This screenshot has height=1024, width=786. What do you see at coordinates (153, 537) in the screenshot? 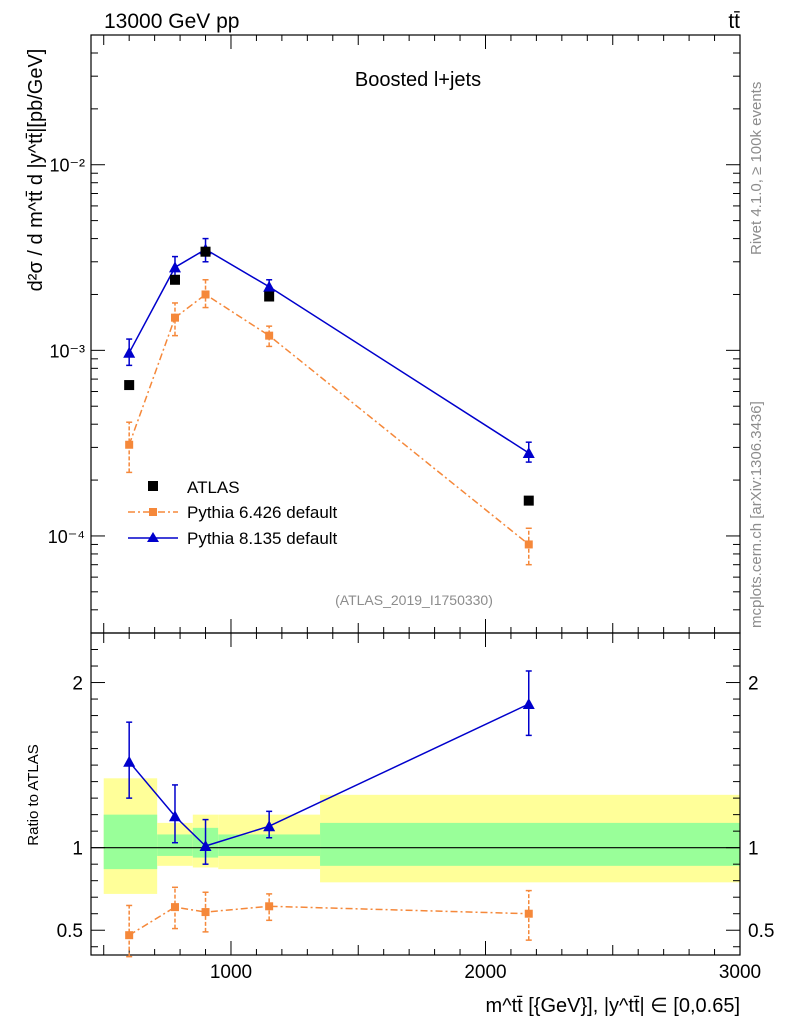
I see `legend-py8-marker` at bounding box center [153, 537].